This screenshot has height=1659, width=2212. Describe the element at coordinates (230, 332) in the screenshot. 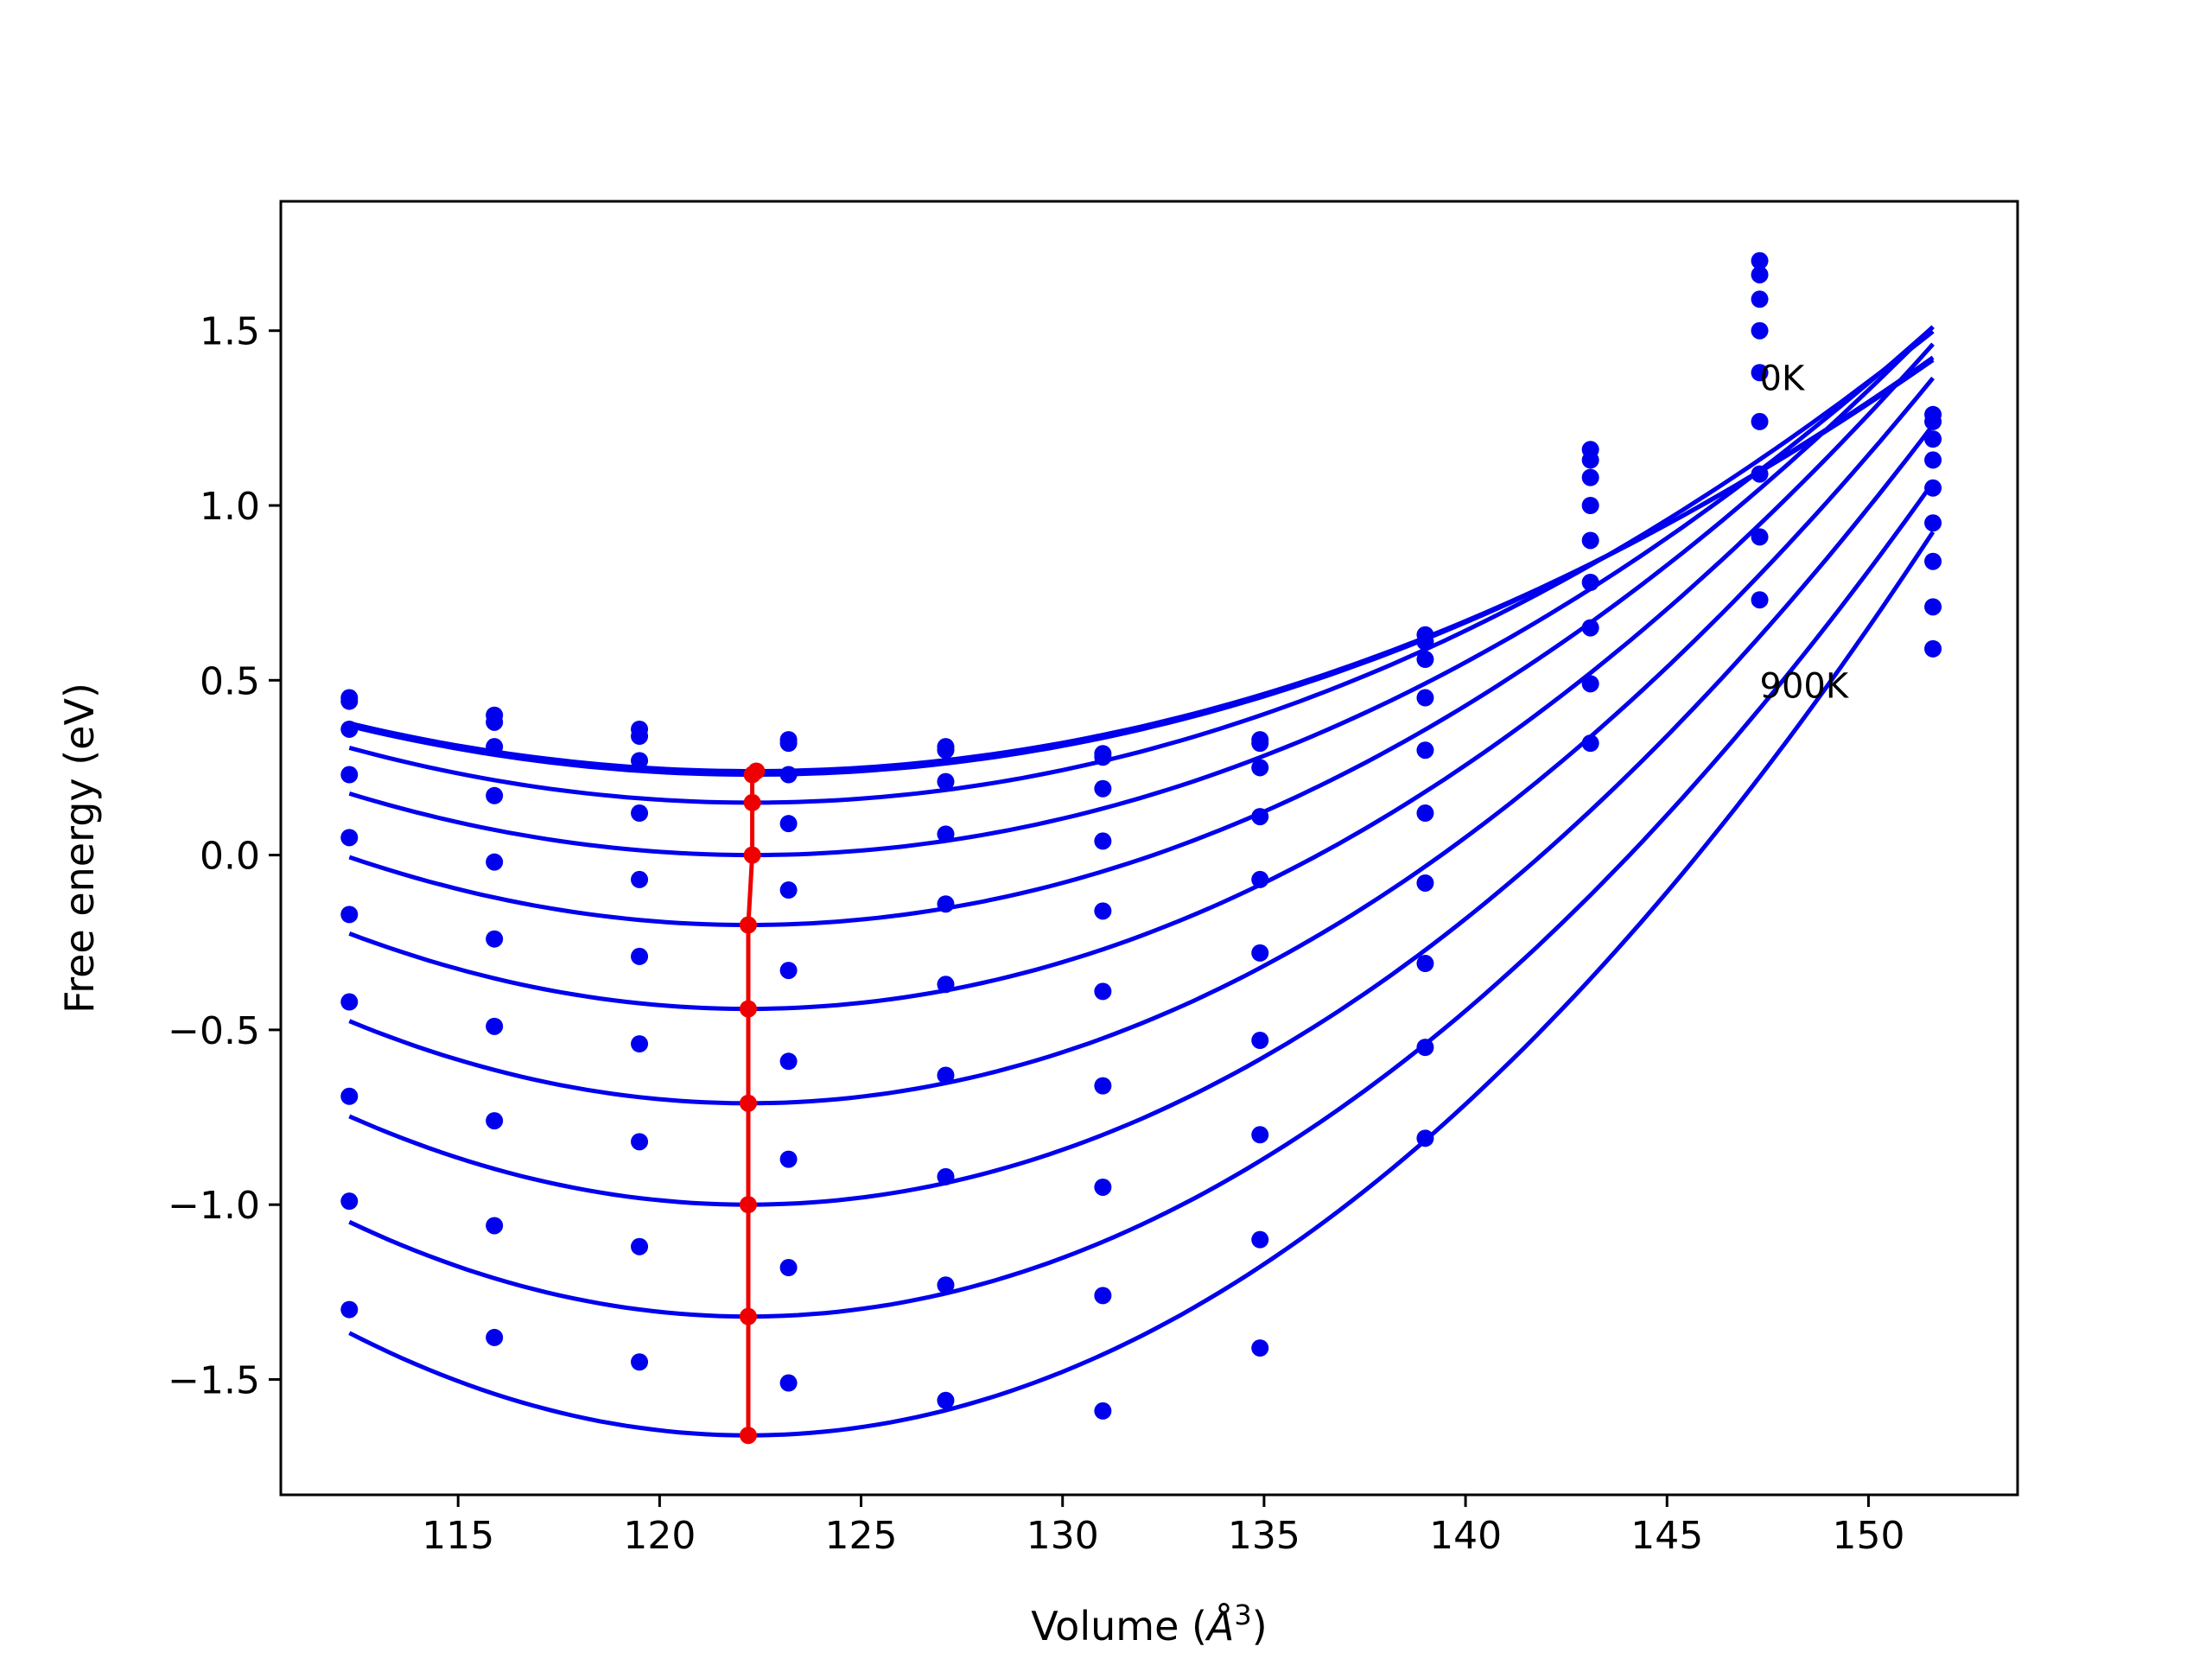

I see `y-tick-label: 1.5` at that location.